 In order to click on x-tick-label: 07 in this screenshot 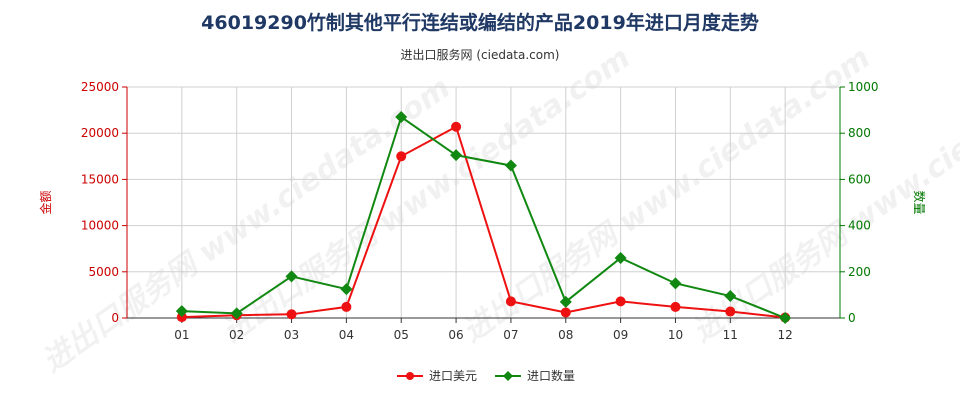, I will do `click(510, 335)`.